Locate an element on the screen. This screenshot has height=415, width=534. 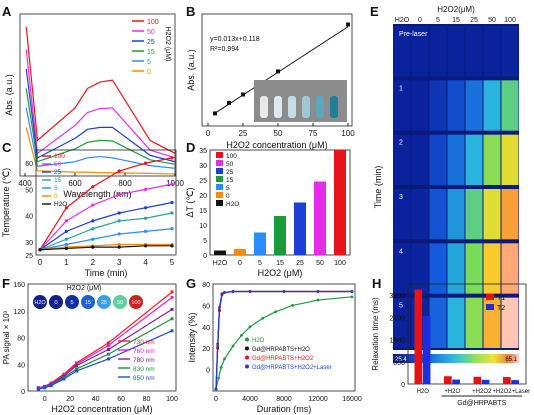
legend-label: H2O is located at coordinates (258, 341).